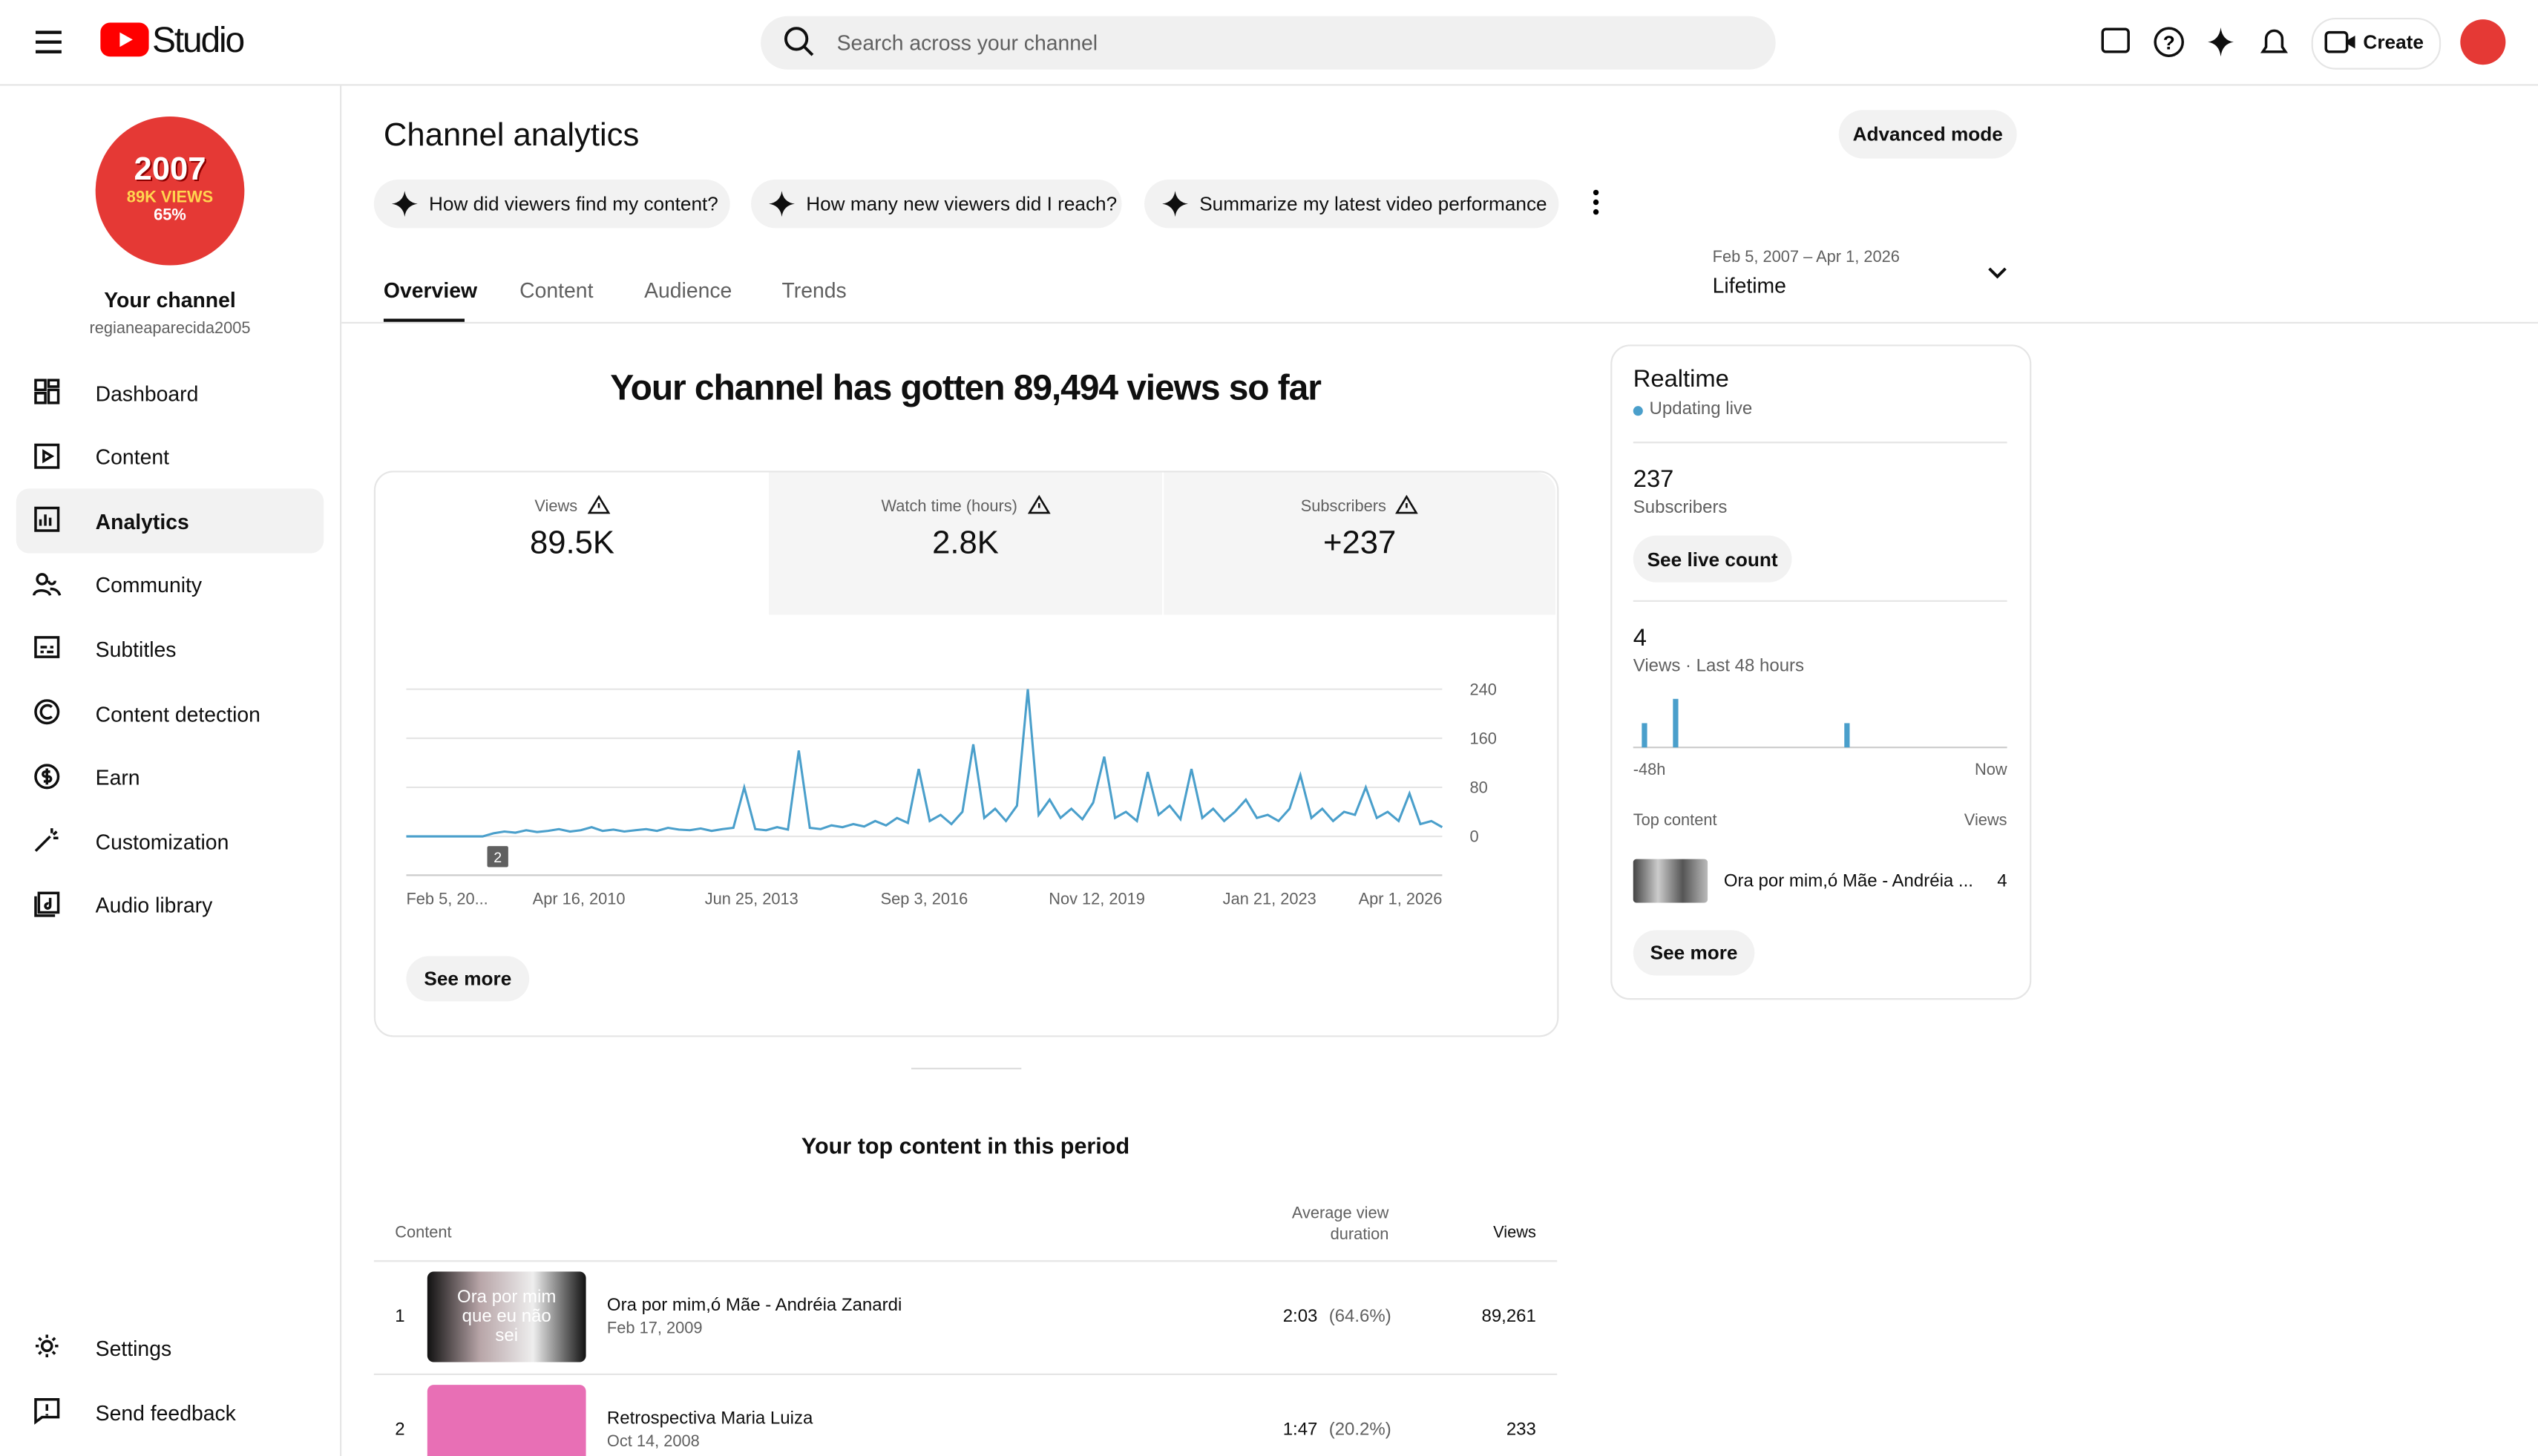 Image resolution: width=2538 pixels, height=1456 pixels. Describe the element at coordinates (136, 650) in the screenshot. I see `nav-label: Subtitles` at that location.